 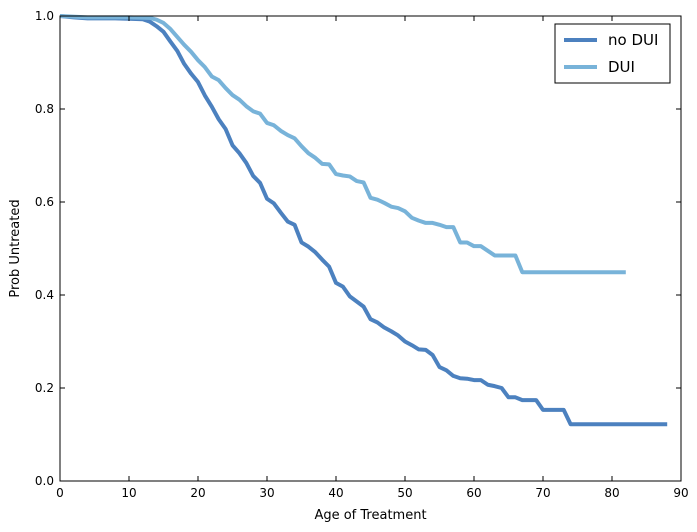 What do you see at coordinates (621, 67) in the screenshot?
I see `legend-label-1: DUI` at bounding box center [621, 67].